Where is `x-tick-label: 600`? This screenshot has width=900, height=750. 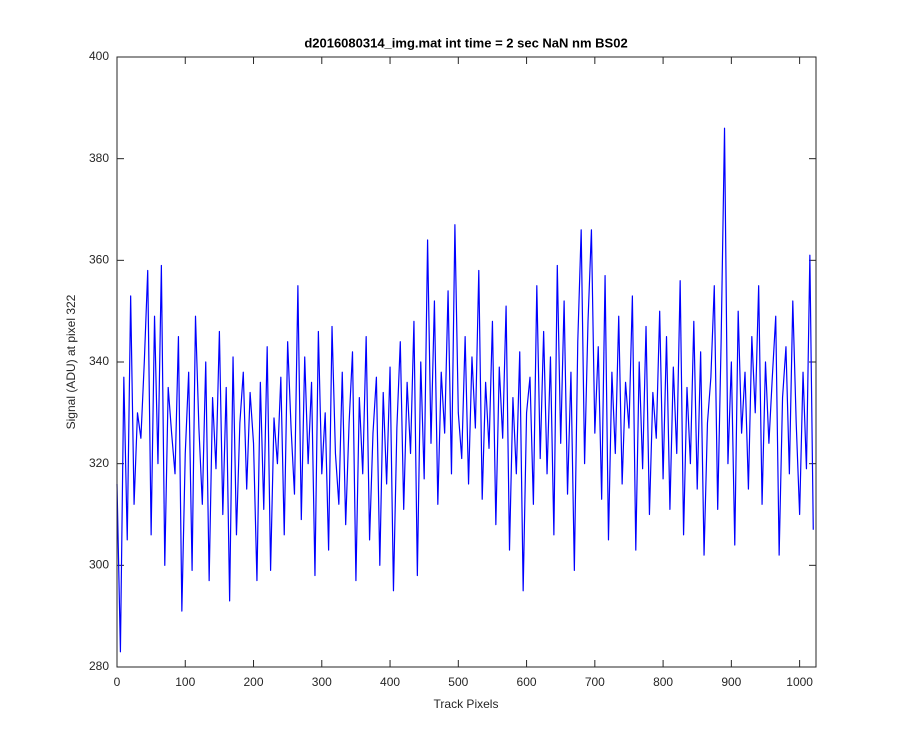 x-tick-label: 600 is located at coordinates (527, 682).